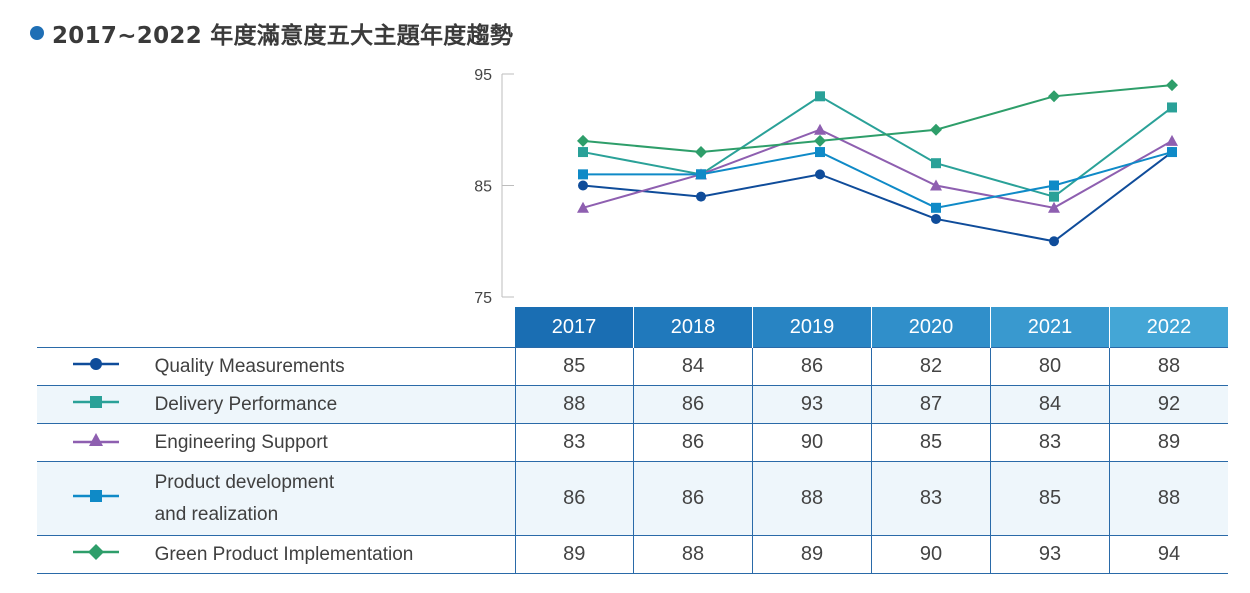 Image resolution: width=1250 pixels, height=593 pixels. What do you see at coordinates (244, 482) in the screenshot?
I see `row-label-line: Product development` at bounding box center [244, 482].